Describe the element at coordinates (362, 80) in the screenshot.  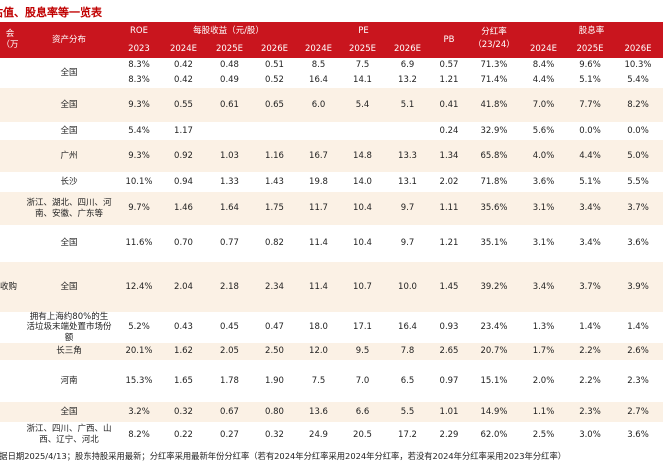
I see `data-cell: 14.1` at that location.